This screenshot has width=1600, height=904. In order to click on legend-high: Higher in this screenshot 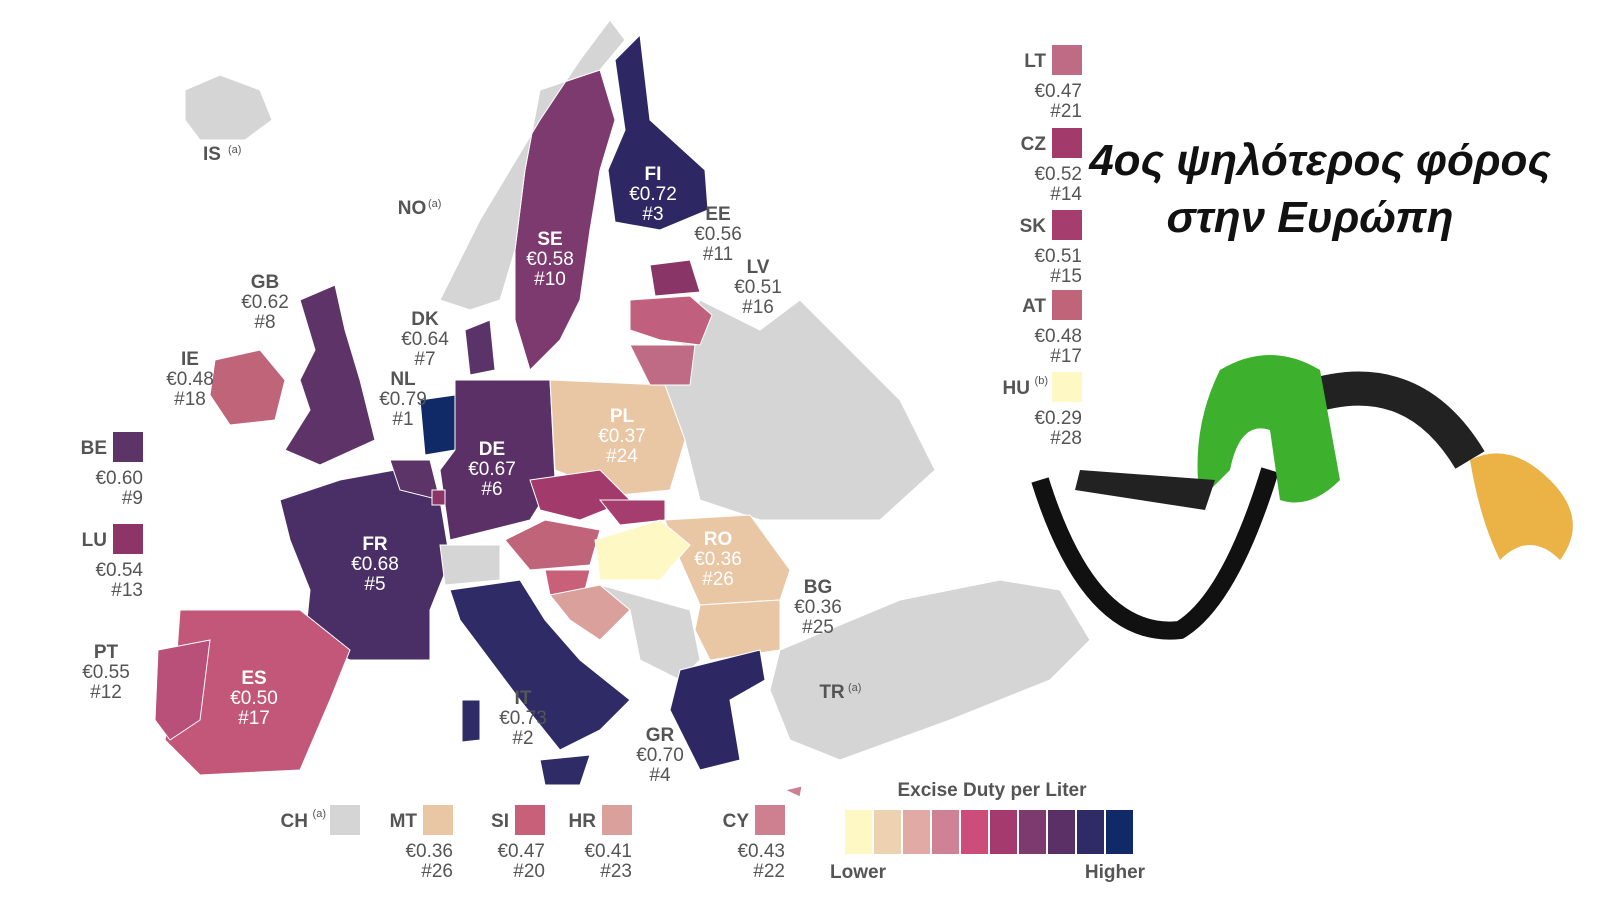, I will do `click(1115, 872)`.